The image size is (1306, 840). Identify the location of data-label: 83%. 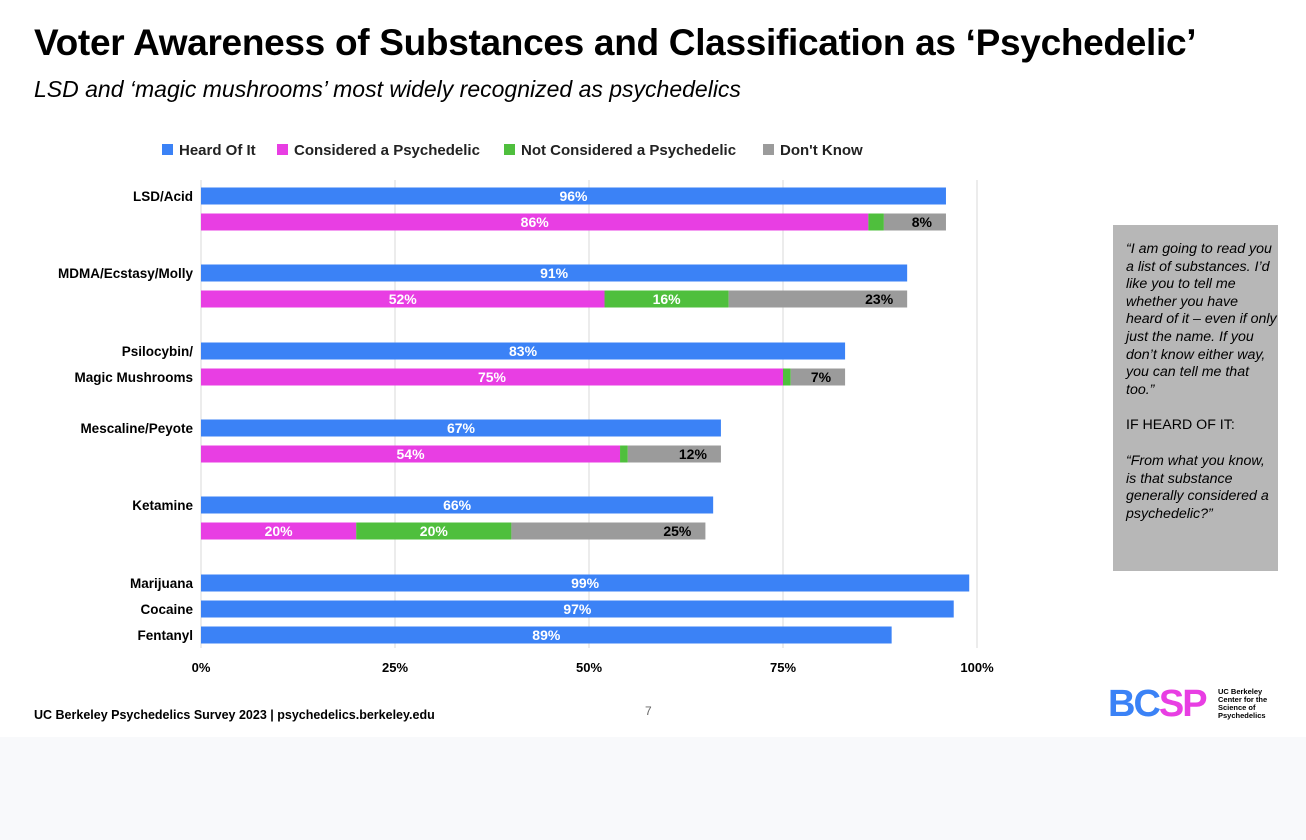
(523, 351).